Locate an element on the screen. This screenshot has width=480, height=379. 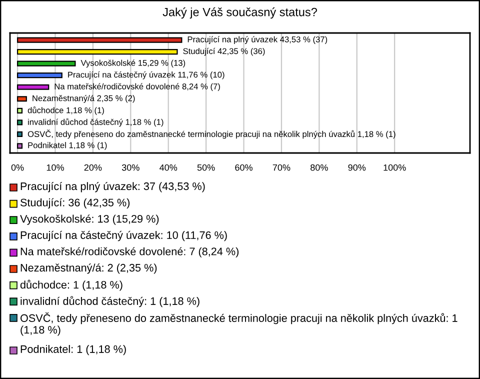
data-label: Pracující na plný úvazek 43,53 % (37) is located at coordinates (258, 40).